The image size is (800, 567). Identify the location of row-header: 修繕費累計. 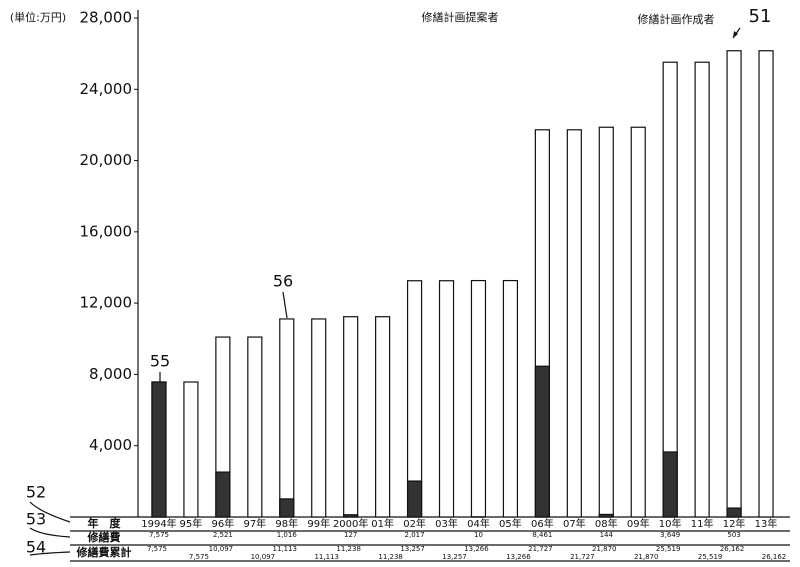
(104, 552).